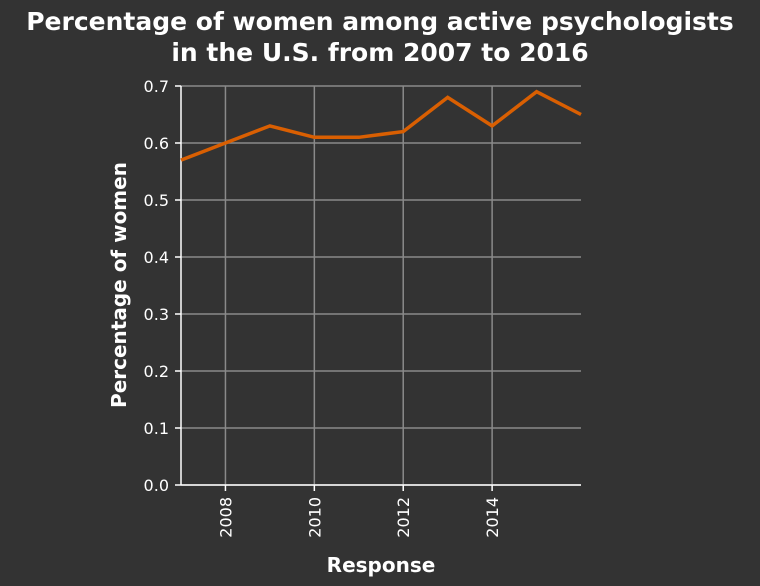 The width and height of the screenshot is (760, 586). I want to click on y-tick-label: 0.6, so click(156, 143).